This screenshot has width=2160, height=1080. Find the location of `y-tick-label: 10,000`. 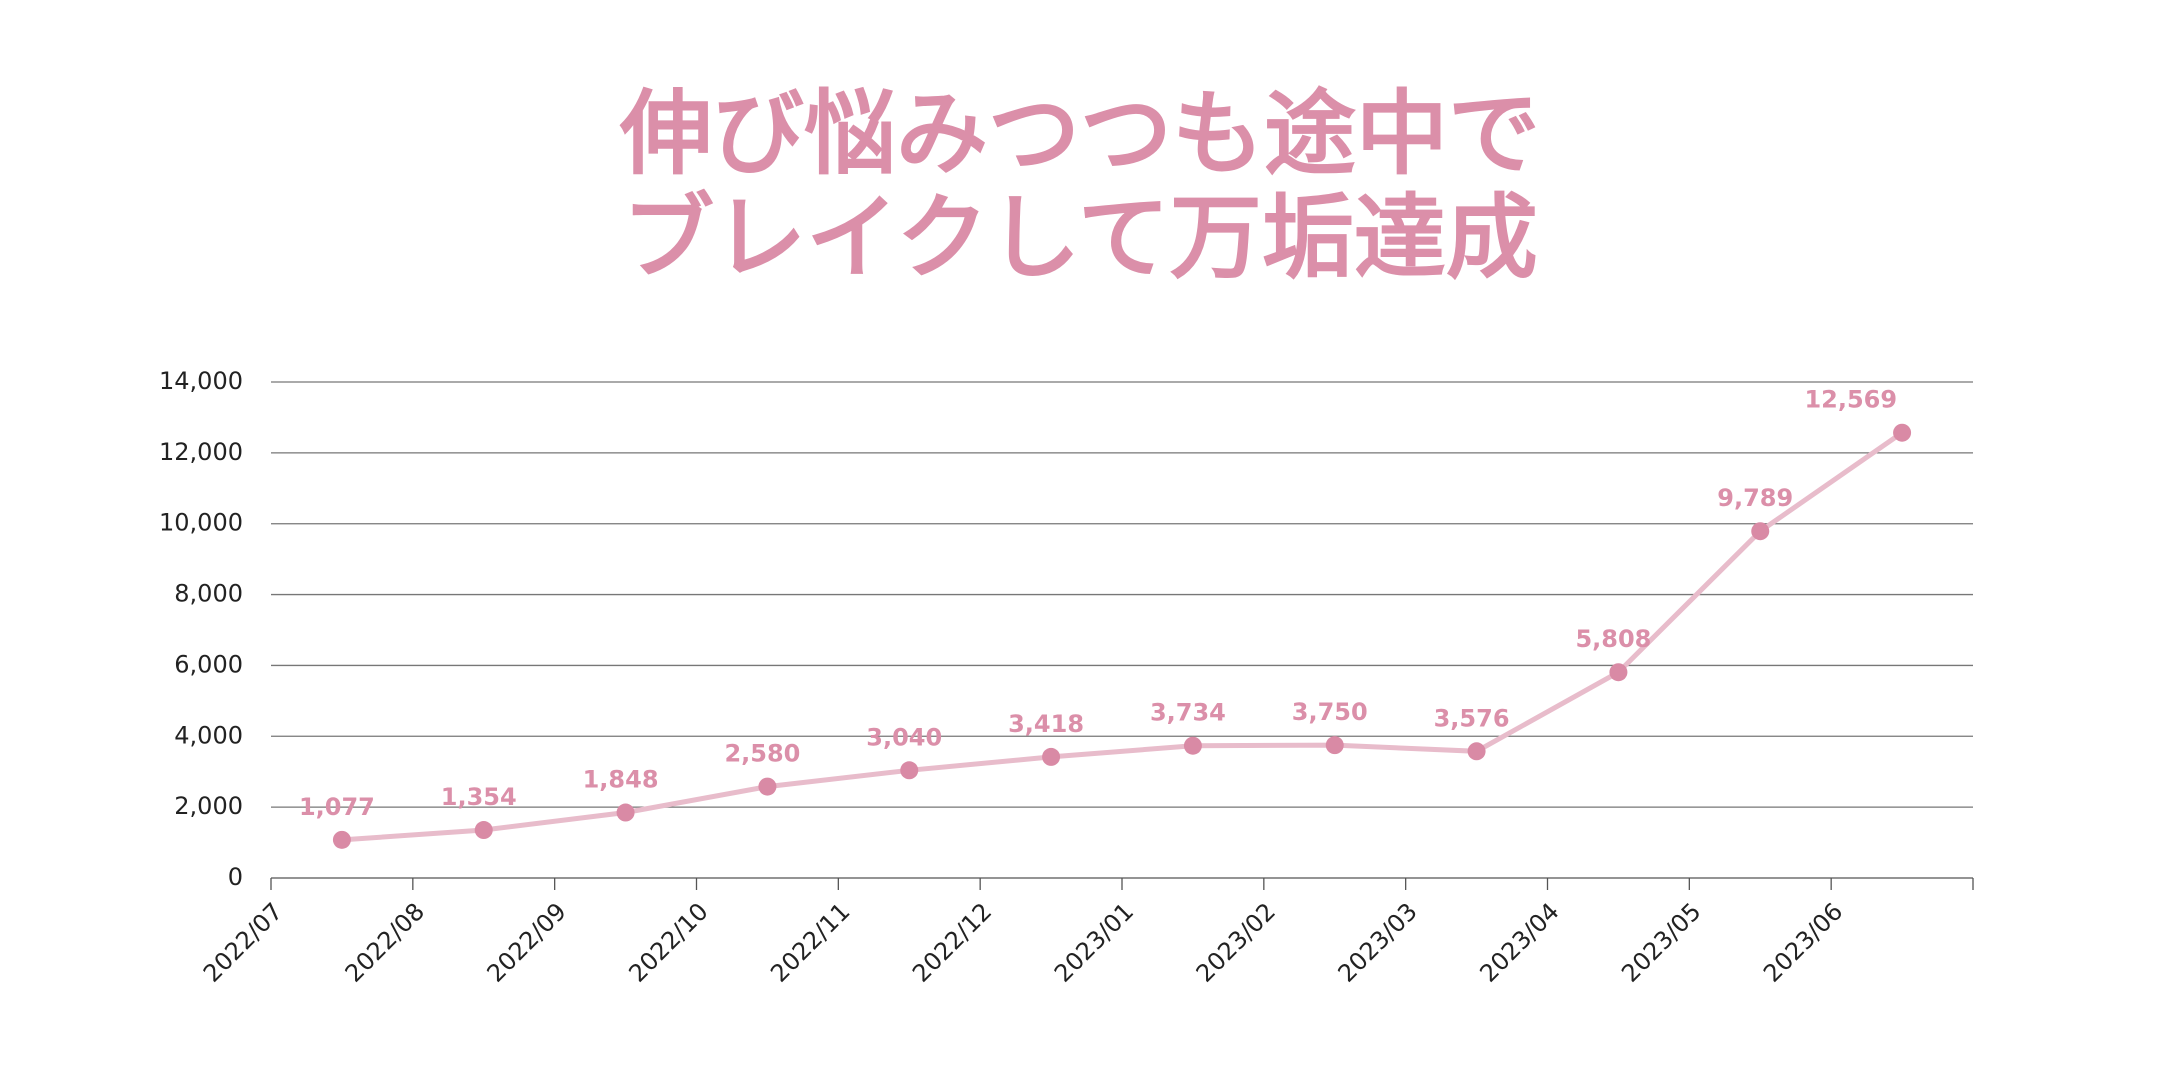

y-tick-label: 10,000 is located at coordinates (201, 523).